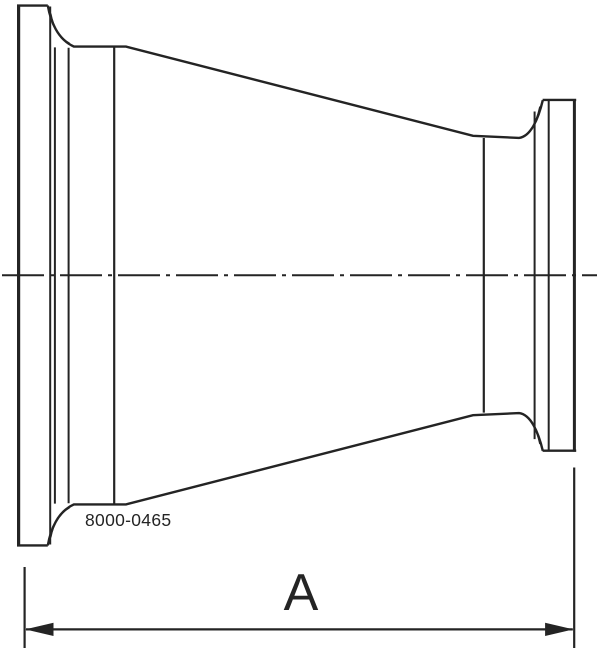 This screenshot has width=600, height=650. I want to click on right-inner-radius-top-curve, so click(532, 121).